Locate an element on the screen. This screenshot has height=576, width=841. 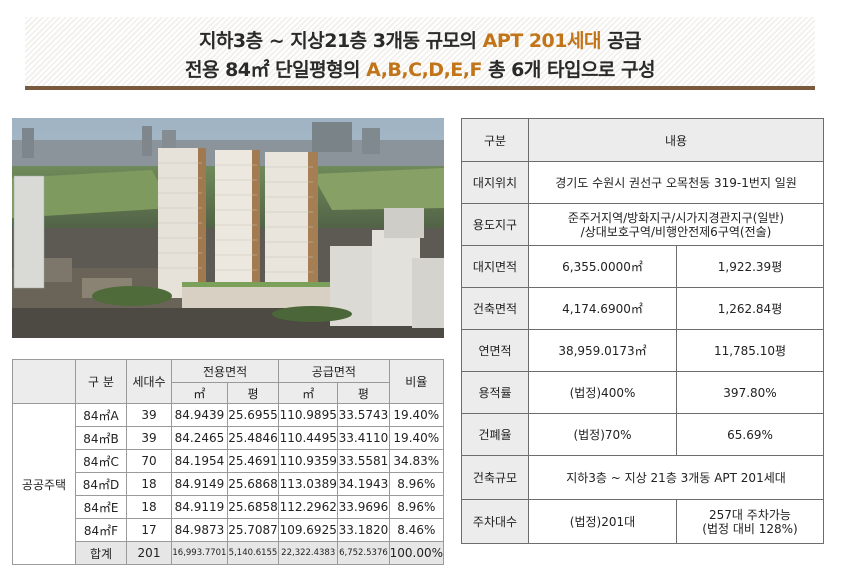
title-line-2-tail: 총 6개 타입으로 구성 is located at coordinates (568, 70).